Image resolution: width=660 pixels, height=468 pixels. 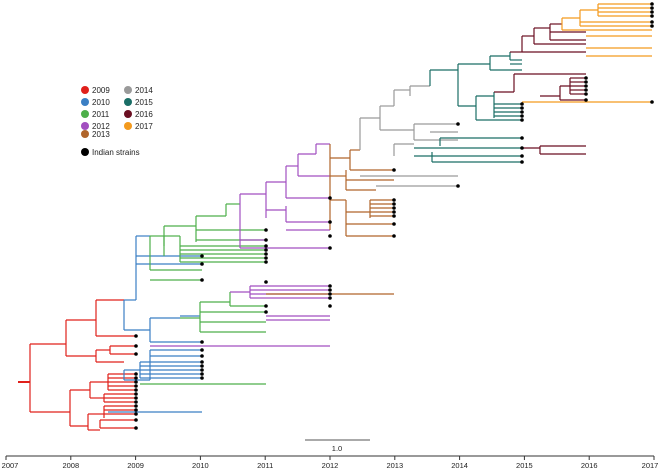 What do you see at coordinates (144, 126) in the screenshot?
I see `legend-label-2017: 2017` at bounding box center [144, 126].